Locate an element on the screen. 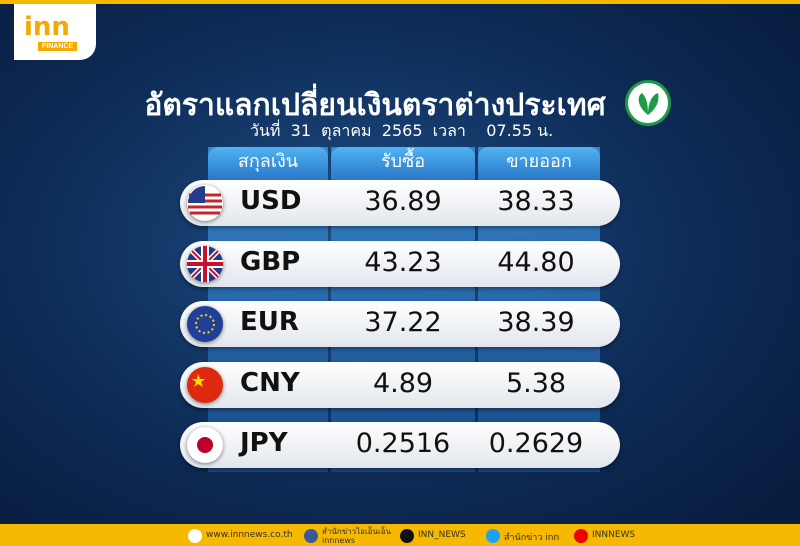 The image size is (800, 546). logo-name: inn is located at coordinates (47, 27).